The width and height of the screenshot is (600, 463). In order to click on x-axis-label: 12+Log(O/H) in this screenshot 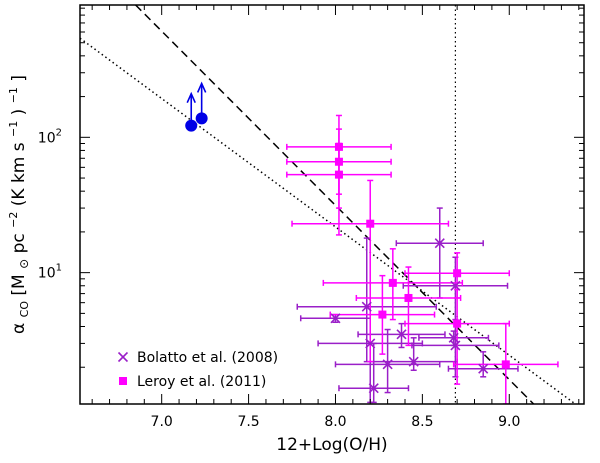, I will do `click(331, 445)`.